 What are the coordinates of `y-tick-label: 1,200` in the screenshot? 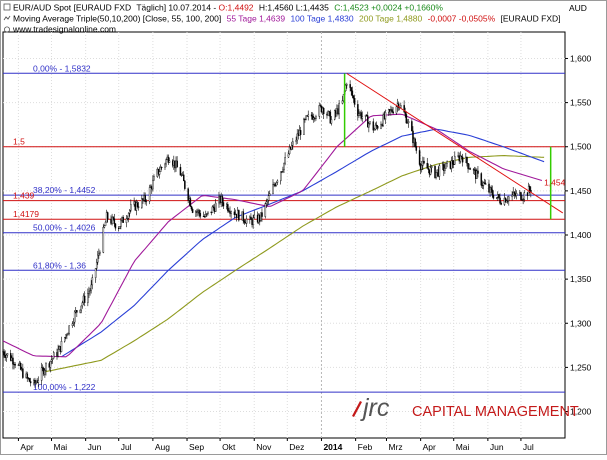 It's located at (581, 412).